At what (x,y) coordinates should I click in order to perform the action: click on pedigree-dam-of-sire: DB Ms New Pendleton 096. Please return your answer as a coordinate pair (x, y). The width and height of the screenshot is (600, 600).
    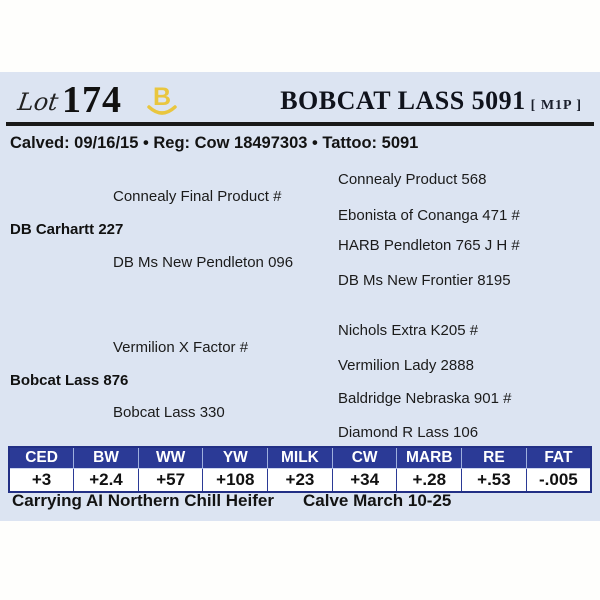
    Looking at the image, I should click on (203, 262).